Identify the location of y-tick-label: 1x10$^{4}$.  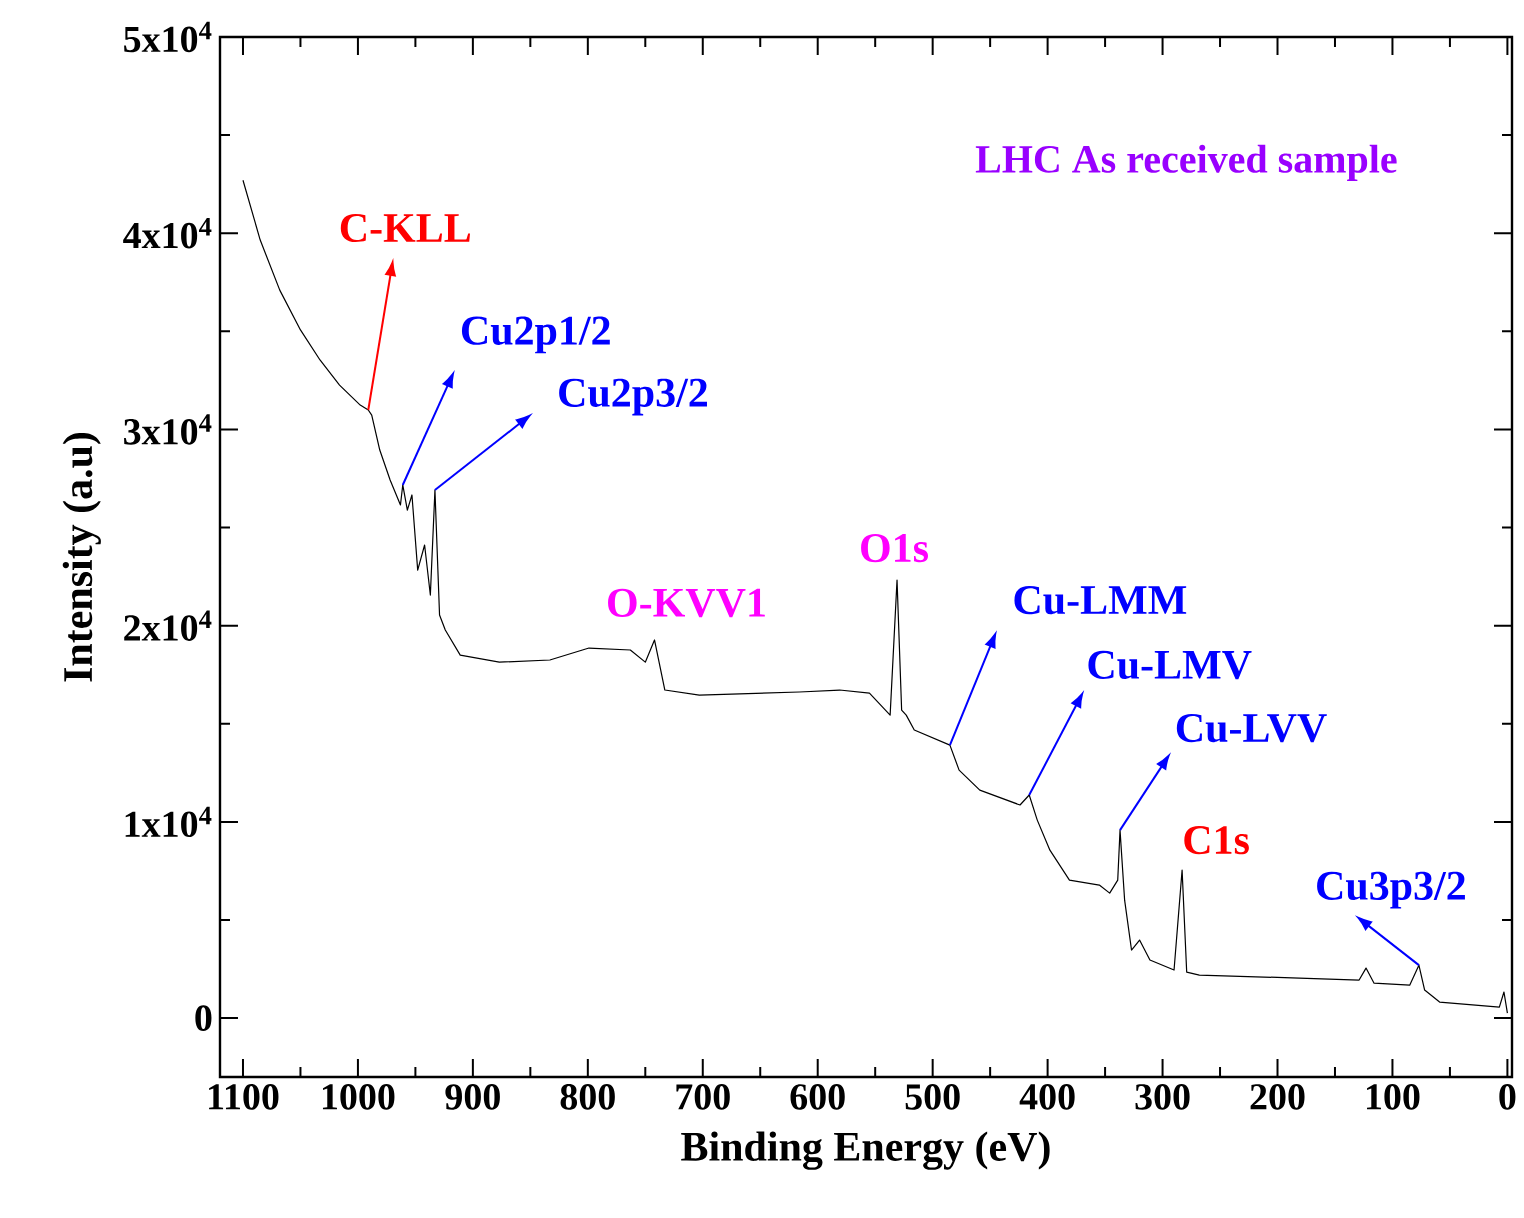
(168, 822).